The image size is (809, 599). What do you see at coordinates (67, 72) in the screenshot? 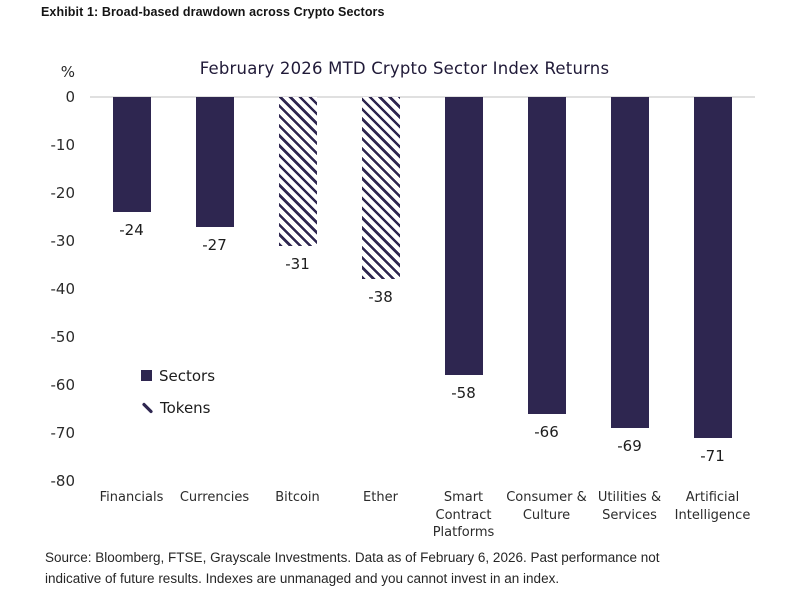
I see `y-axis-unit-label: %` at bounding box center [67, 72].